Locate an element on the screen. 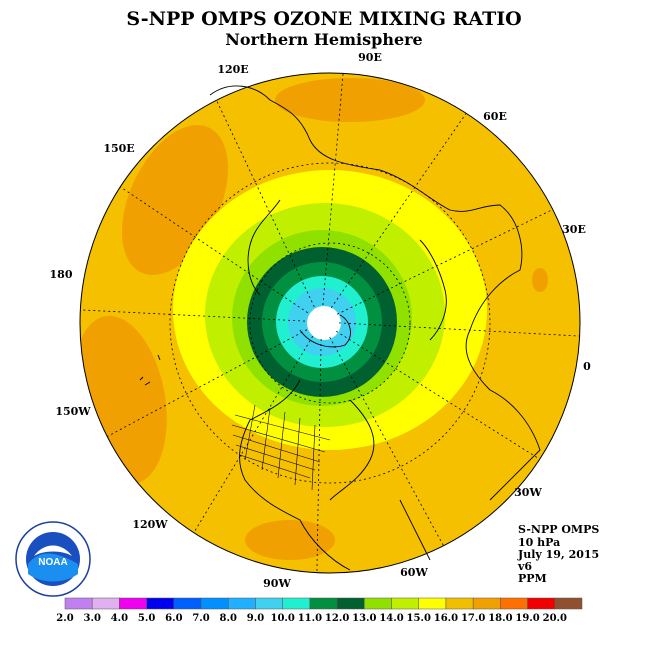  aleutians is located at coordinates (150, 370).